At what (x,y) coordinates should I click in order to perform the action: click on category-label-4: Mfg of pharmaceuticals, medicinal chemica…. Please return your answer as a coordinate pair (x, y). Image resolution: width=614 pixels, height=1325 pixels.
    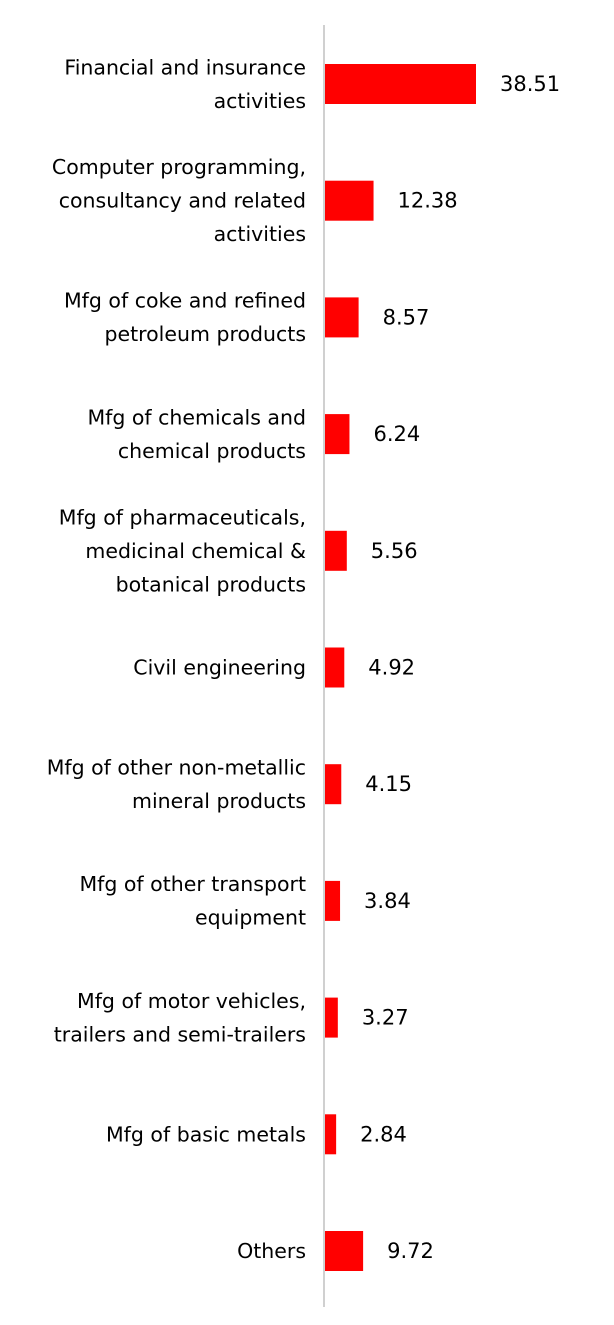
    Looking at the image, I should click on (182, 550).